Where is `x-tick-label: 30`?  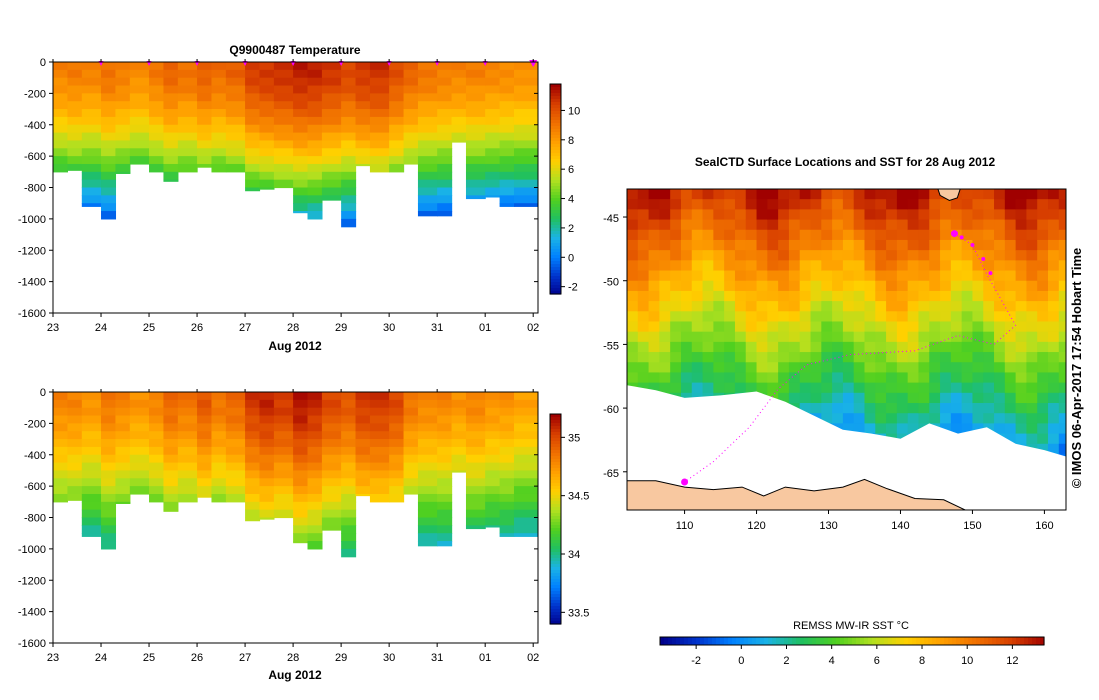
x-tick-label: 30 is located at coordinates (389, 658).